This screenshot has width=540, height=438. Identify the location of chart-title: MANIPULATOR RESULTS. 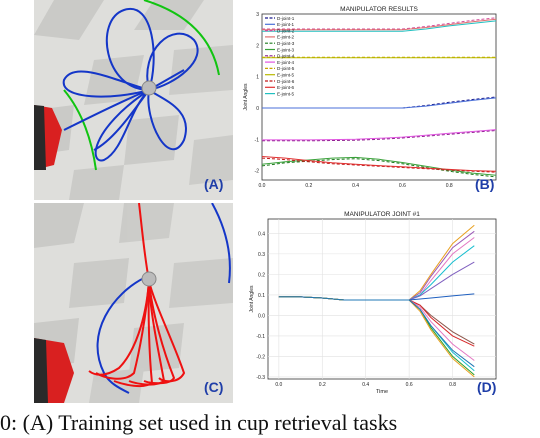
(379, 9).